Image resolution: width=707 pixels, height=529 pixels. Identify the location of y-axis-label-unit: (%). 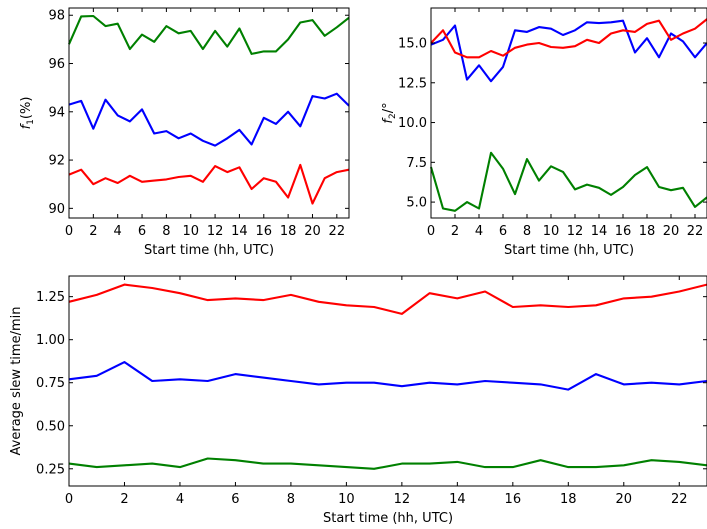
(26, 108).